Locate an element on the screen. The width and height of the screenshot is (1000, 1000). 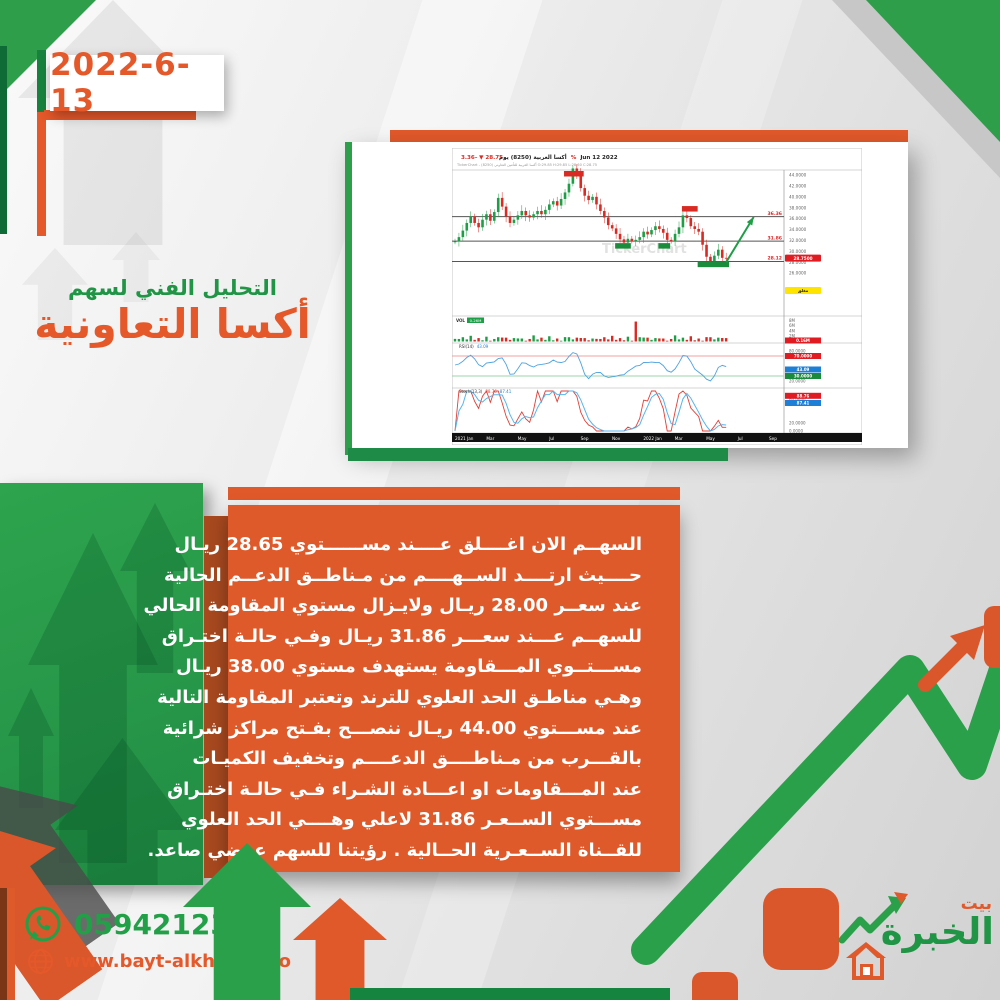
svg-text: مغلق is located at coordinates (803, 290).